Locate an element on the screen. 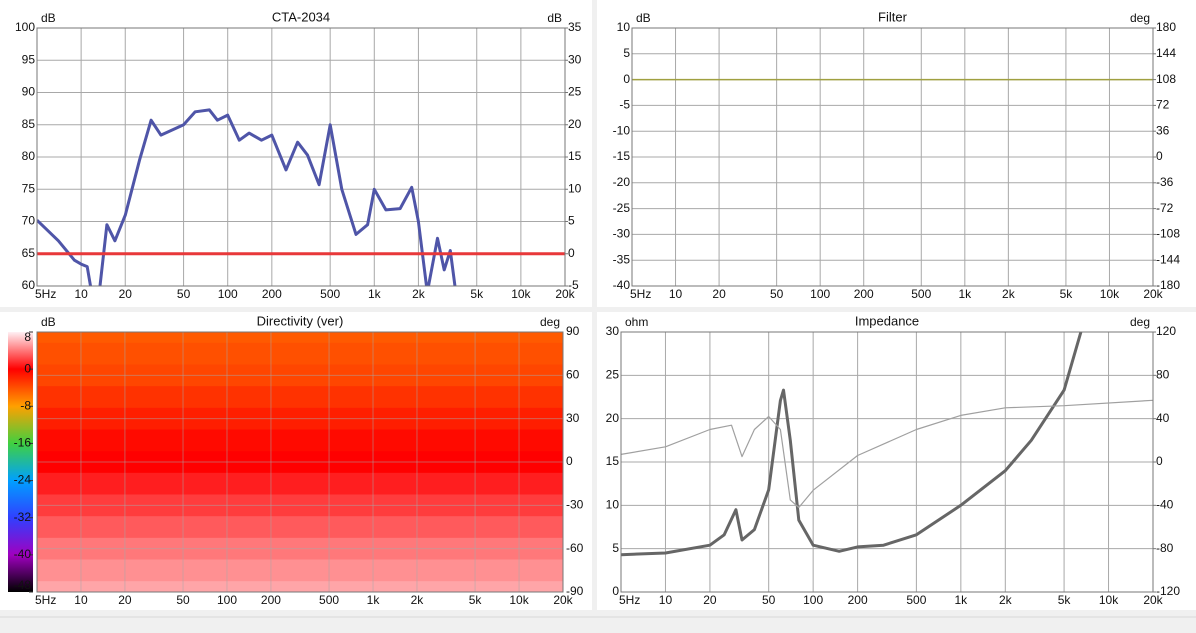 This screenshot has width=1196, height=633. colorbar-tick-label: -24 is located at coordinates (23, 480).